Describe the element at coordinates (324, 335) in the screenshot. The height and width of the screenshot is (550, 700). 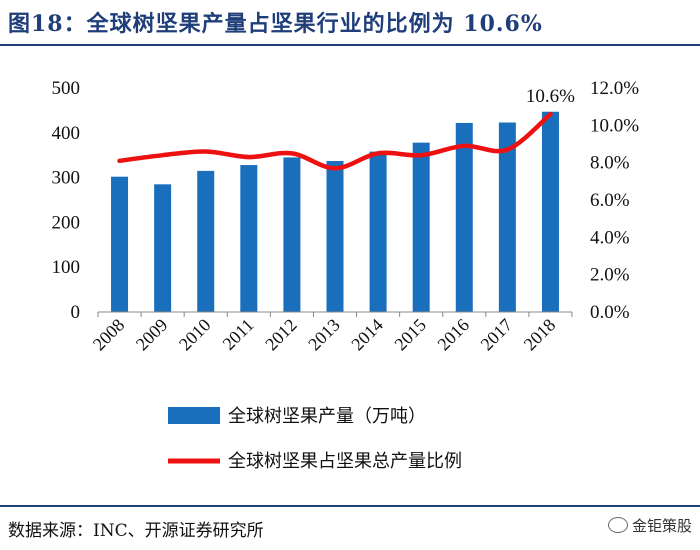
I see `x-axis-label: 2013` at that location.